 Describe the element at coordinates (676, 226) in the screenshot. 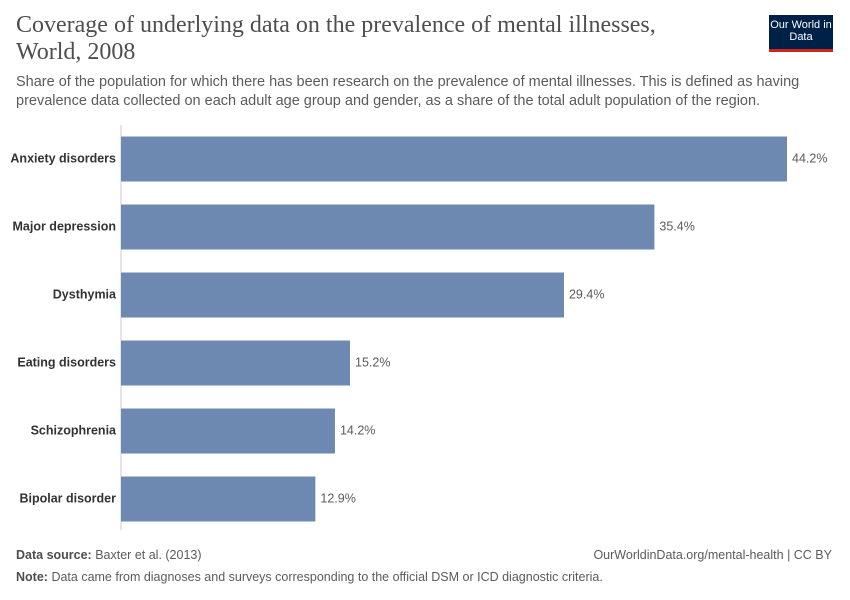

I see `value-label: 35.4%` at that location.